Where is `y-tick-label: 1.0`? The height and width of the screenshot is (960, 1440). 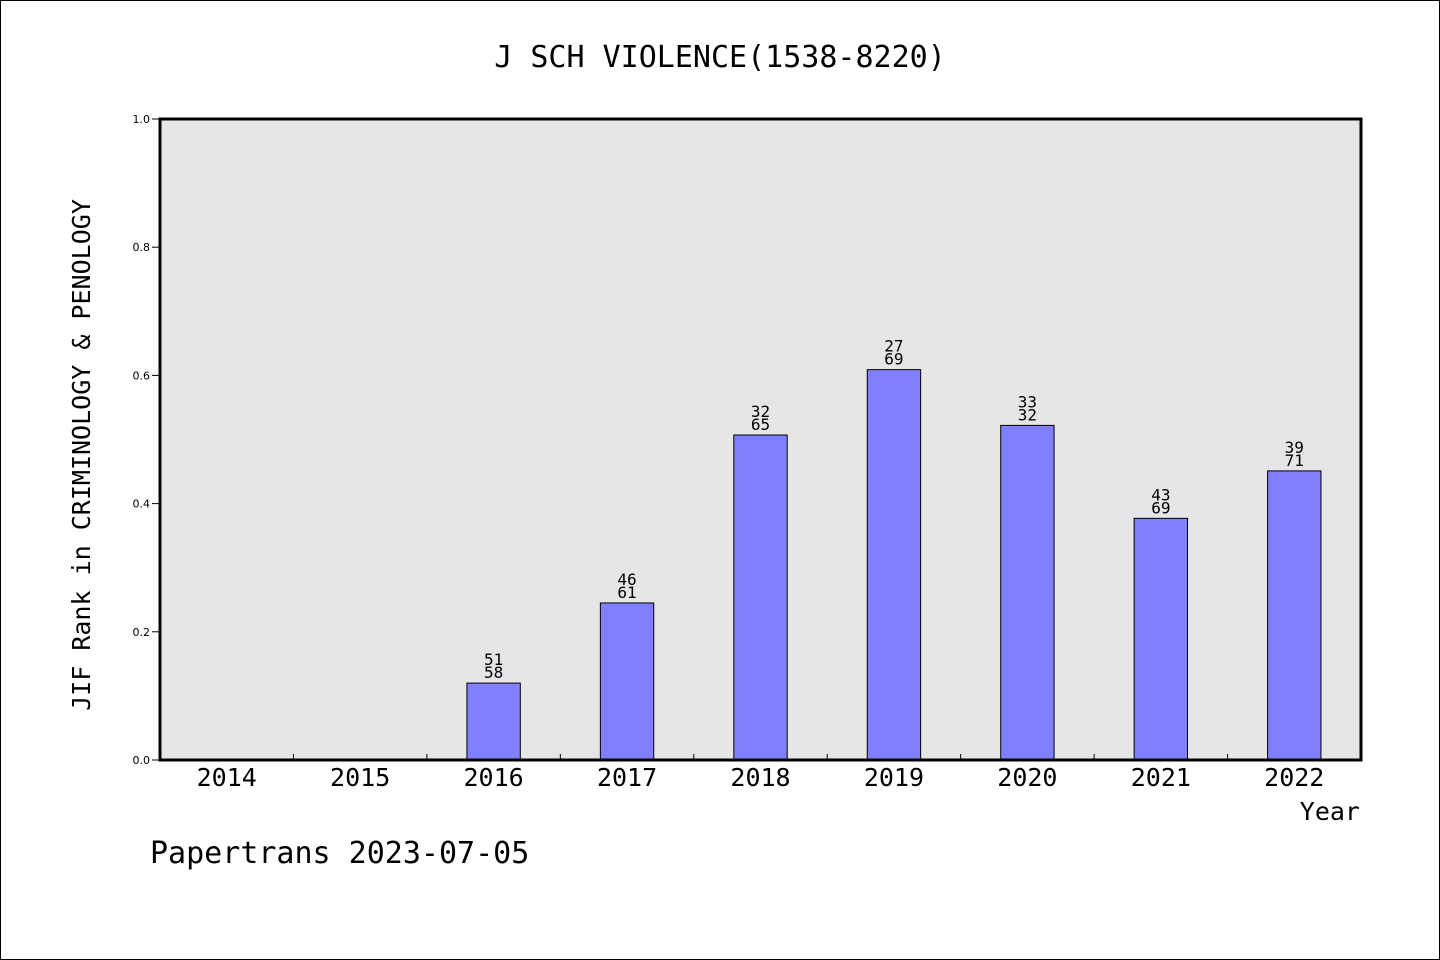 y-tick-label: 1.0 is located at coordinates (142, 119).